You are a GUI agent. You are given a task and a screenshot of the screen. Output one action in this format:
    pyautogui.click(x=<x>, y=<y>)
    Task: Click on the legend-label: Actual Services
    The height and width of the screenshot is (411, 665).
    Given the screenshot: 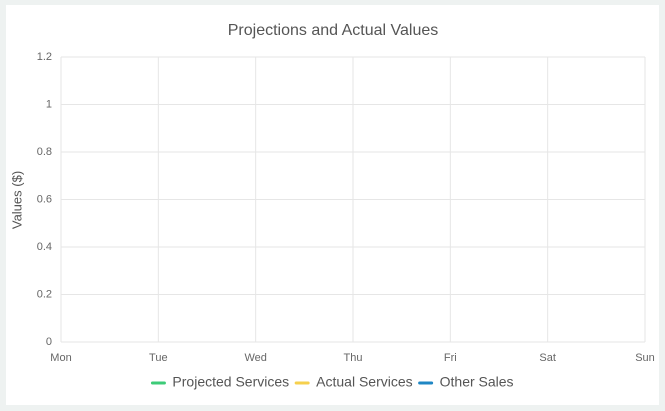 What is the action you would take?
    pyautogui.click(x=364, y=382)
    